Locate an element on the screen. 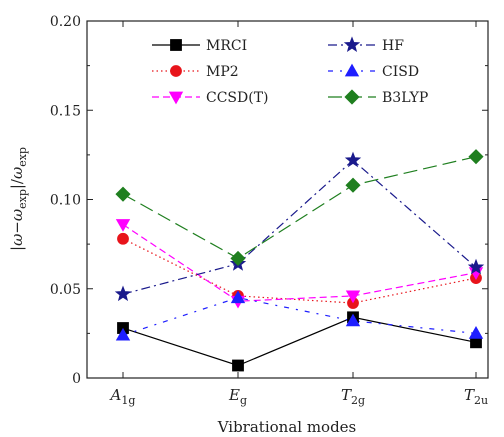  legend-label-cisd: CISD is located at coordinates (400, 72).